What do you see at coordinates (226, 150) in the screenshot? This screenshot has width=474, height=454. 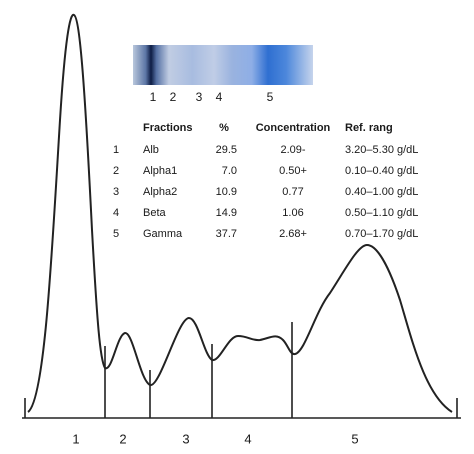 I see `table-cell: 29.5` at bounding box center [226, 150].